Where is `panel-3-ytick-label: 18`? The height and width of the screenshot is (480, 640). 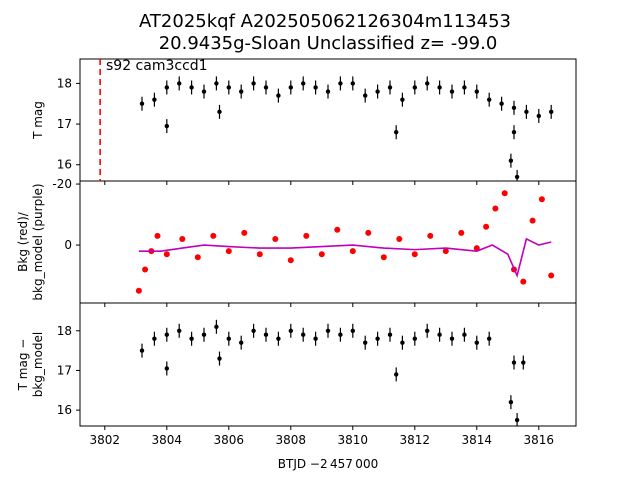
panel-3-ytick-label: 18 is located at coordinates (64, 331).